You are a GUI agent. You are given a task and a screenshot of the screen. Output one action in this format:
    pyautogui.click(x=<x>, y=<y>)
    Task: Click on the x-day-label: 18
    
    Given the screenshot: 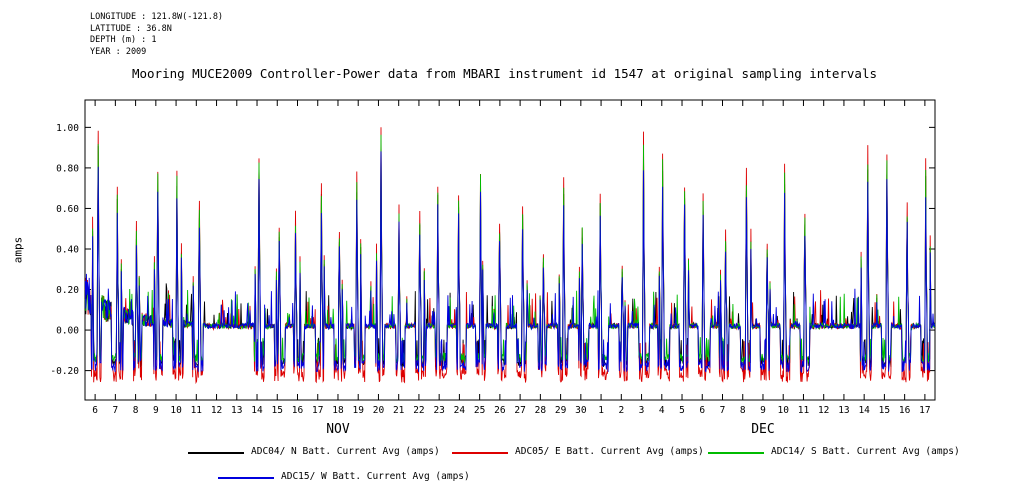 What is the action you would take?
    pyautogui.click(x=338, y=410)
    